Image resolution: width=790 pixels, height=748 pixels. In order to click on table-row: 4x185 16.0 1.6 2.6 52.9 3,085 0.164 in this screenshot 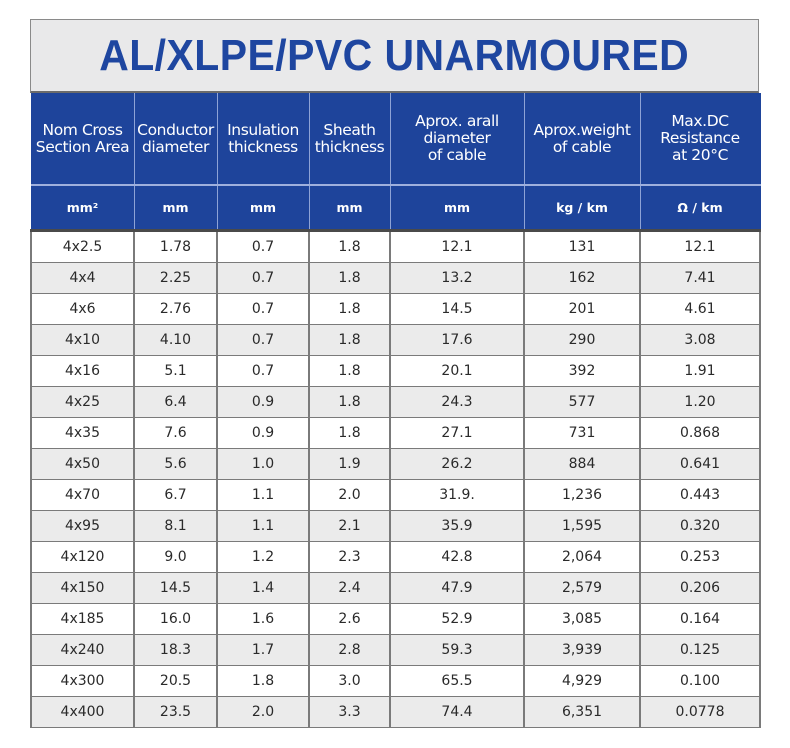, I will do `click(395, 619)`.